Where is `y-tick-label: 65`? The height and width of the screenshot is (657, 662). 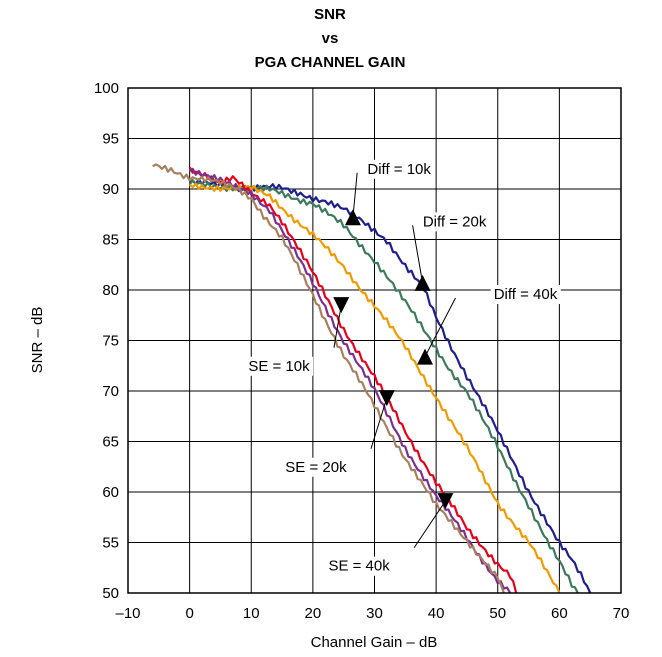 y-tick-label: 65 is located at coordinates (110, 442).